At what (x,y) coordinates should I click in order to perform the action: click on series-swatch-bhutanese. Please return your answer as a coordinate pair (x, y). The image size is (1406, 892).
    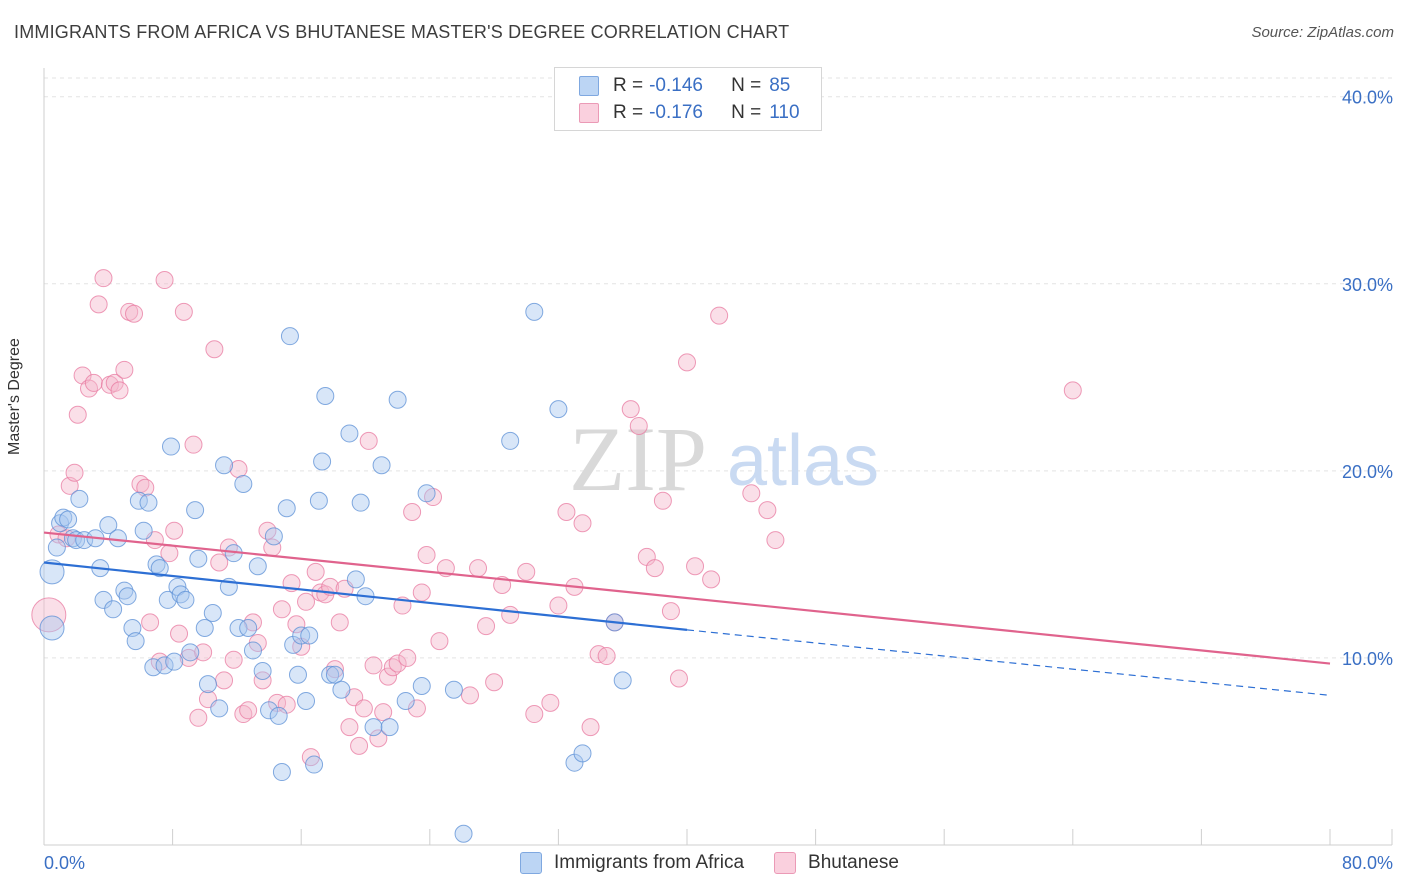
    Looking at the image, I should click on (785, 863).